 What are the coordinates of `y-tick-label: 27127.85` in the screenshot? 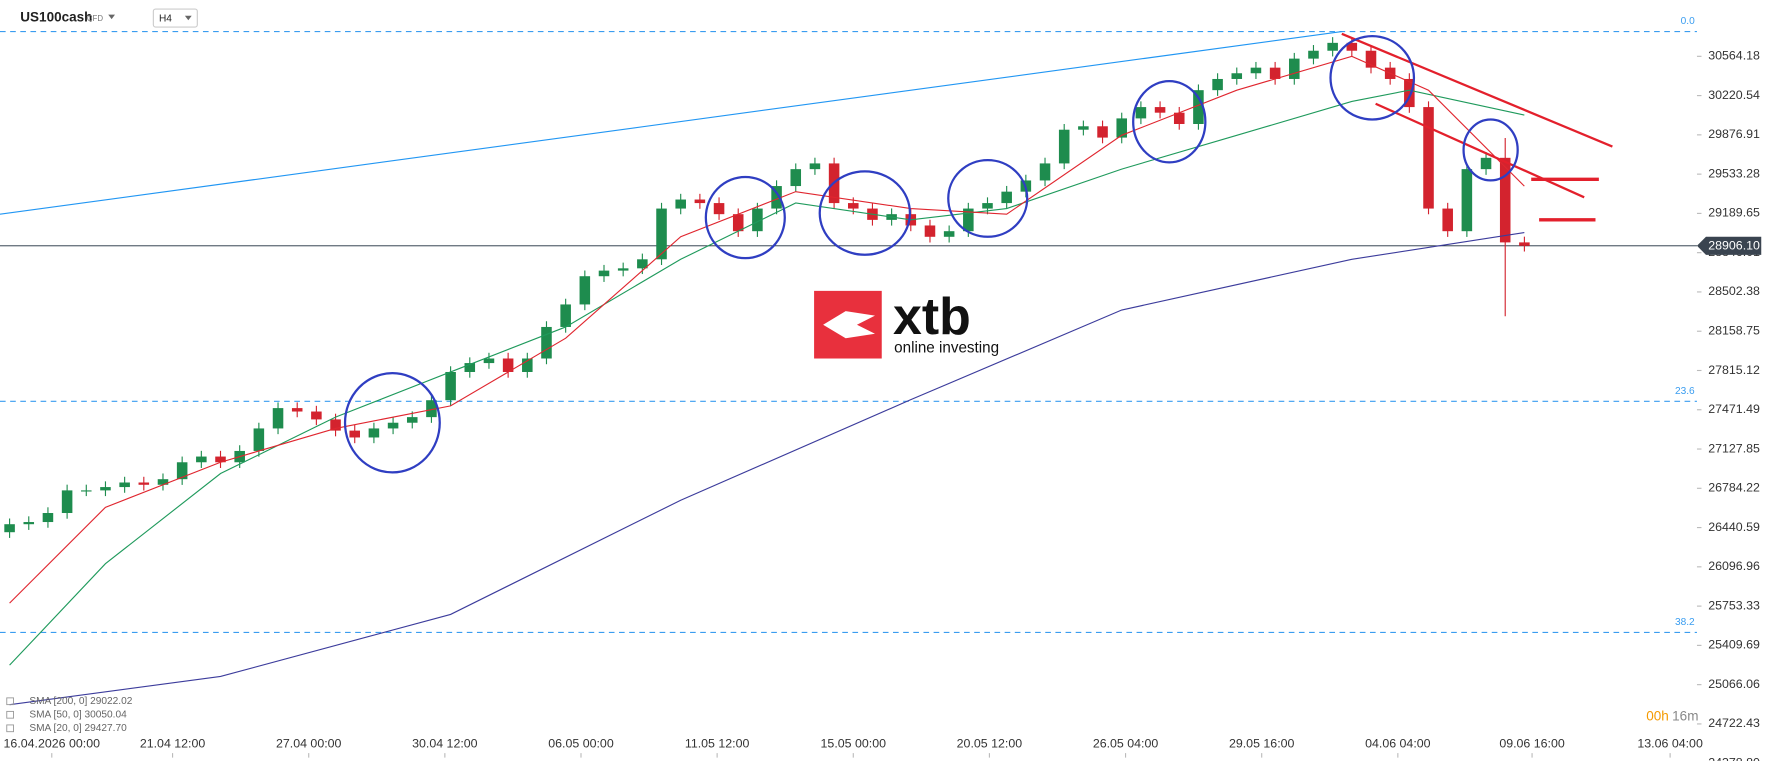 It's located at (1734, 448).